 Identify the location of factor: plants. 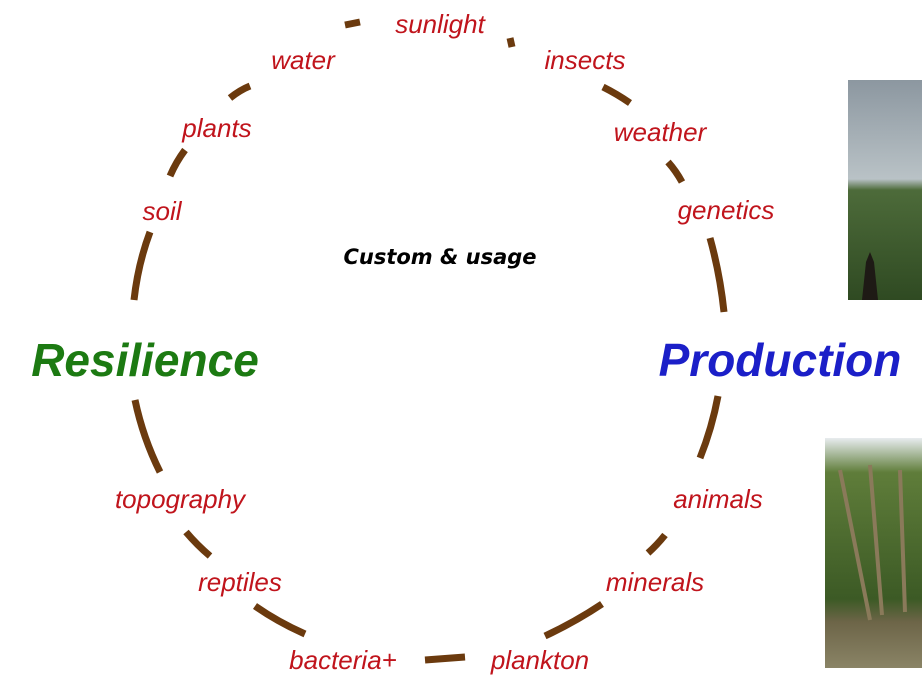
(216, 128).